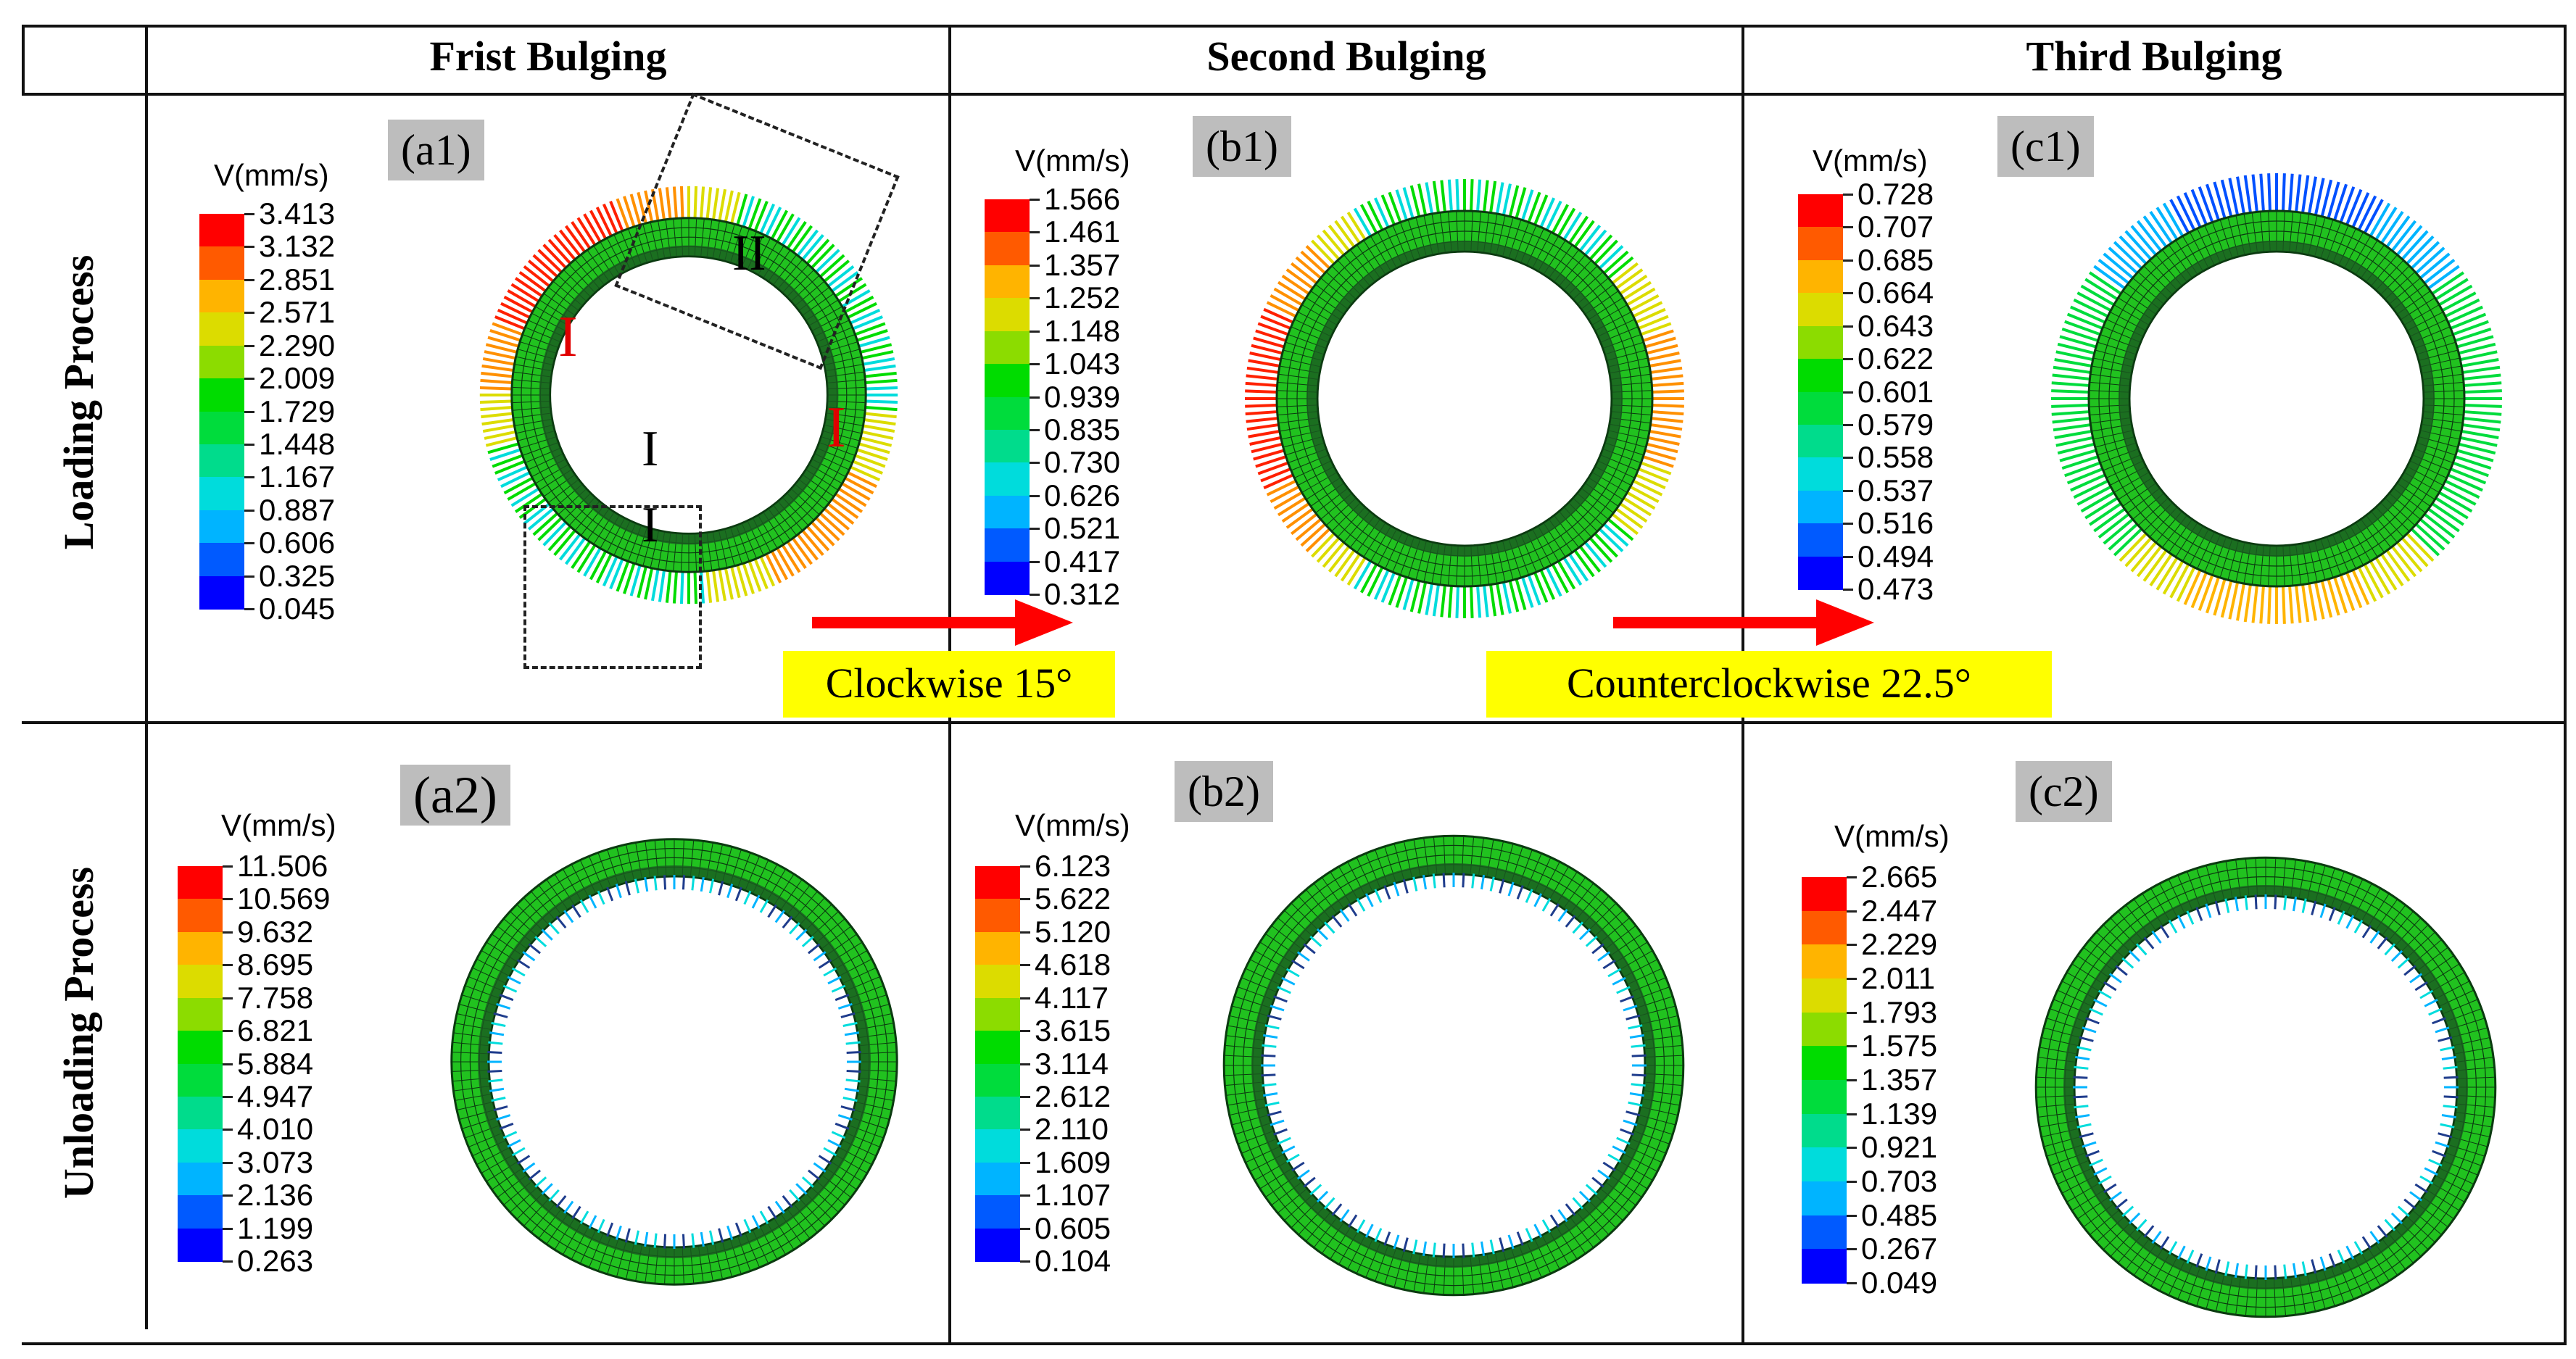 This screenshot has height=1359, width=2576. What do you see at coordinates (272, 175) in the screenshot?
I see `legend-unit-a1: V(mm/s)` at bounding box center [272, 175].